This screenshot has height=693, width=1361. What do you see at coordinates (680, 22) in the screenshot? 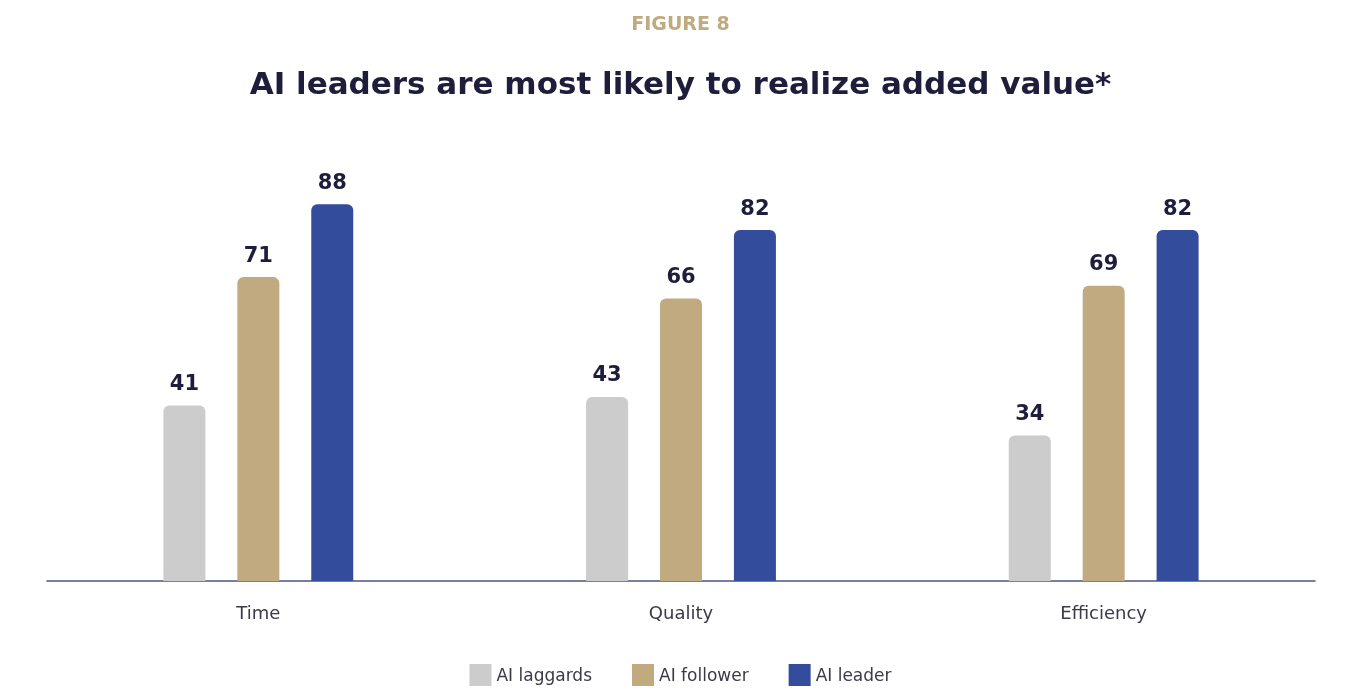
I see `chart-subtitle: FIGURE 8` at bounding box center [680, 22].